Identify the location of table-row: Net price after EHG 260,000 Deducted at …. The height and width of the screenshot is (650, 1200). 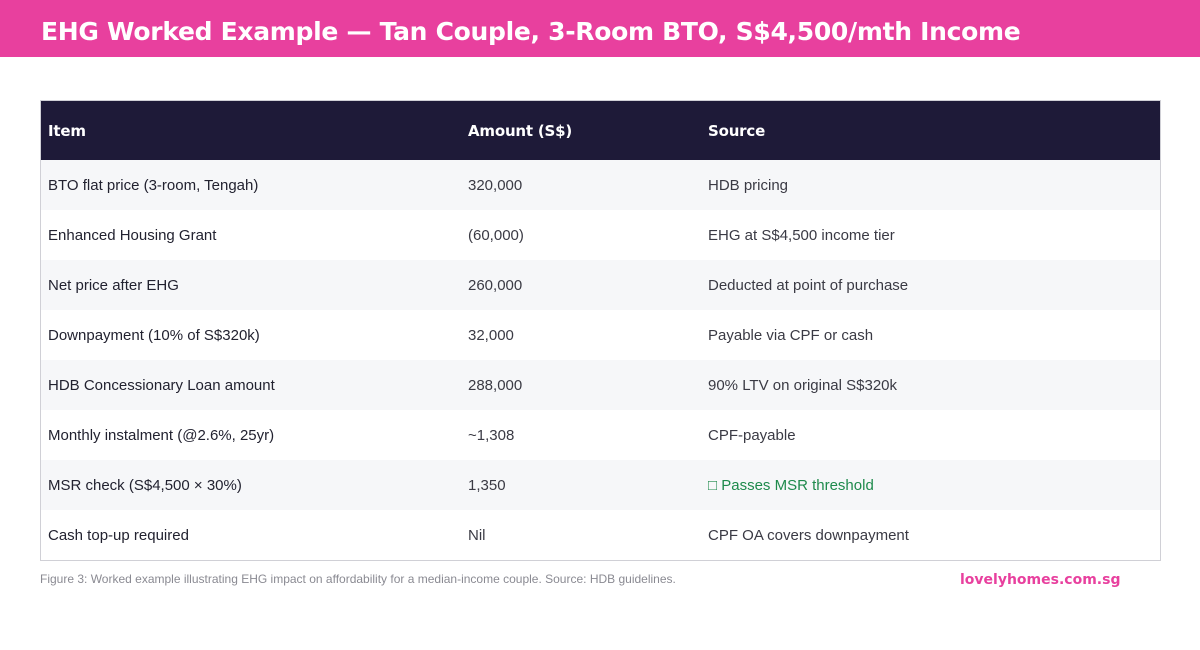
(600, 285).